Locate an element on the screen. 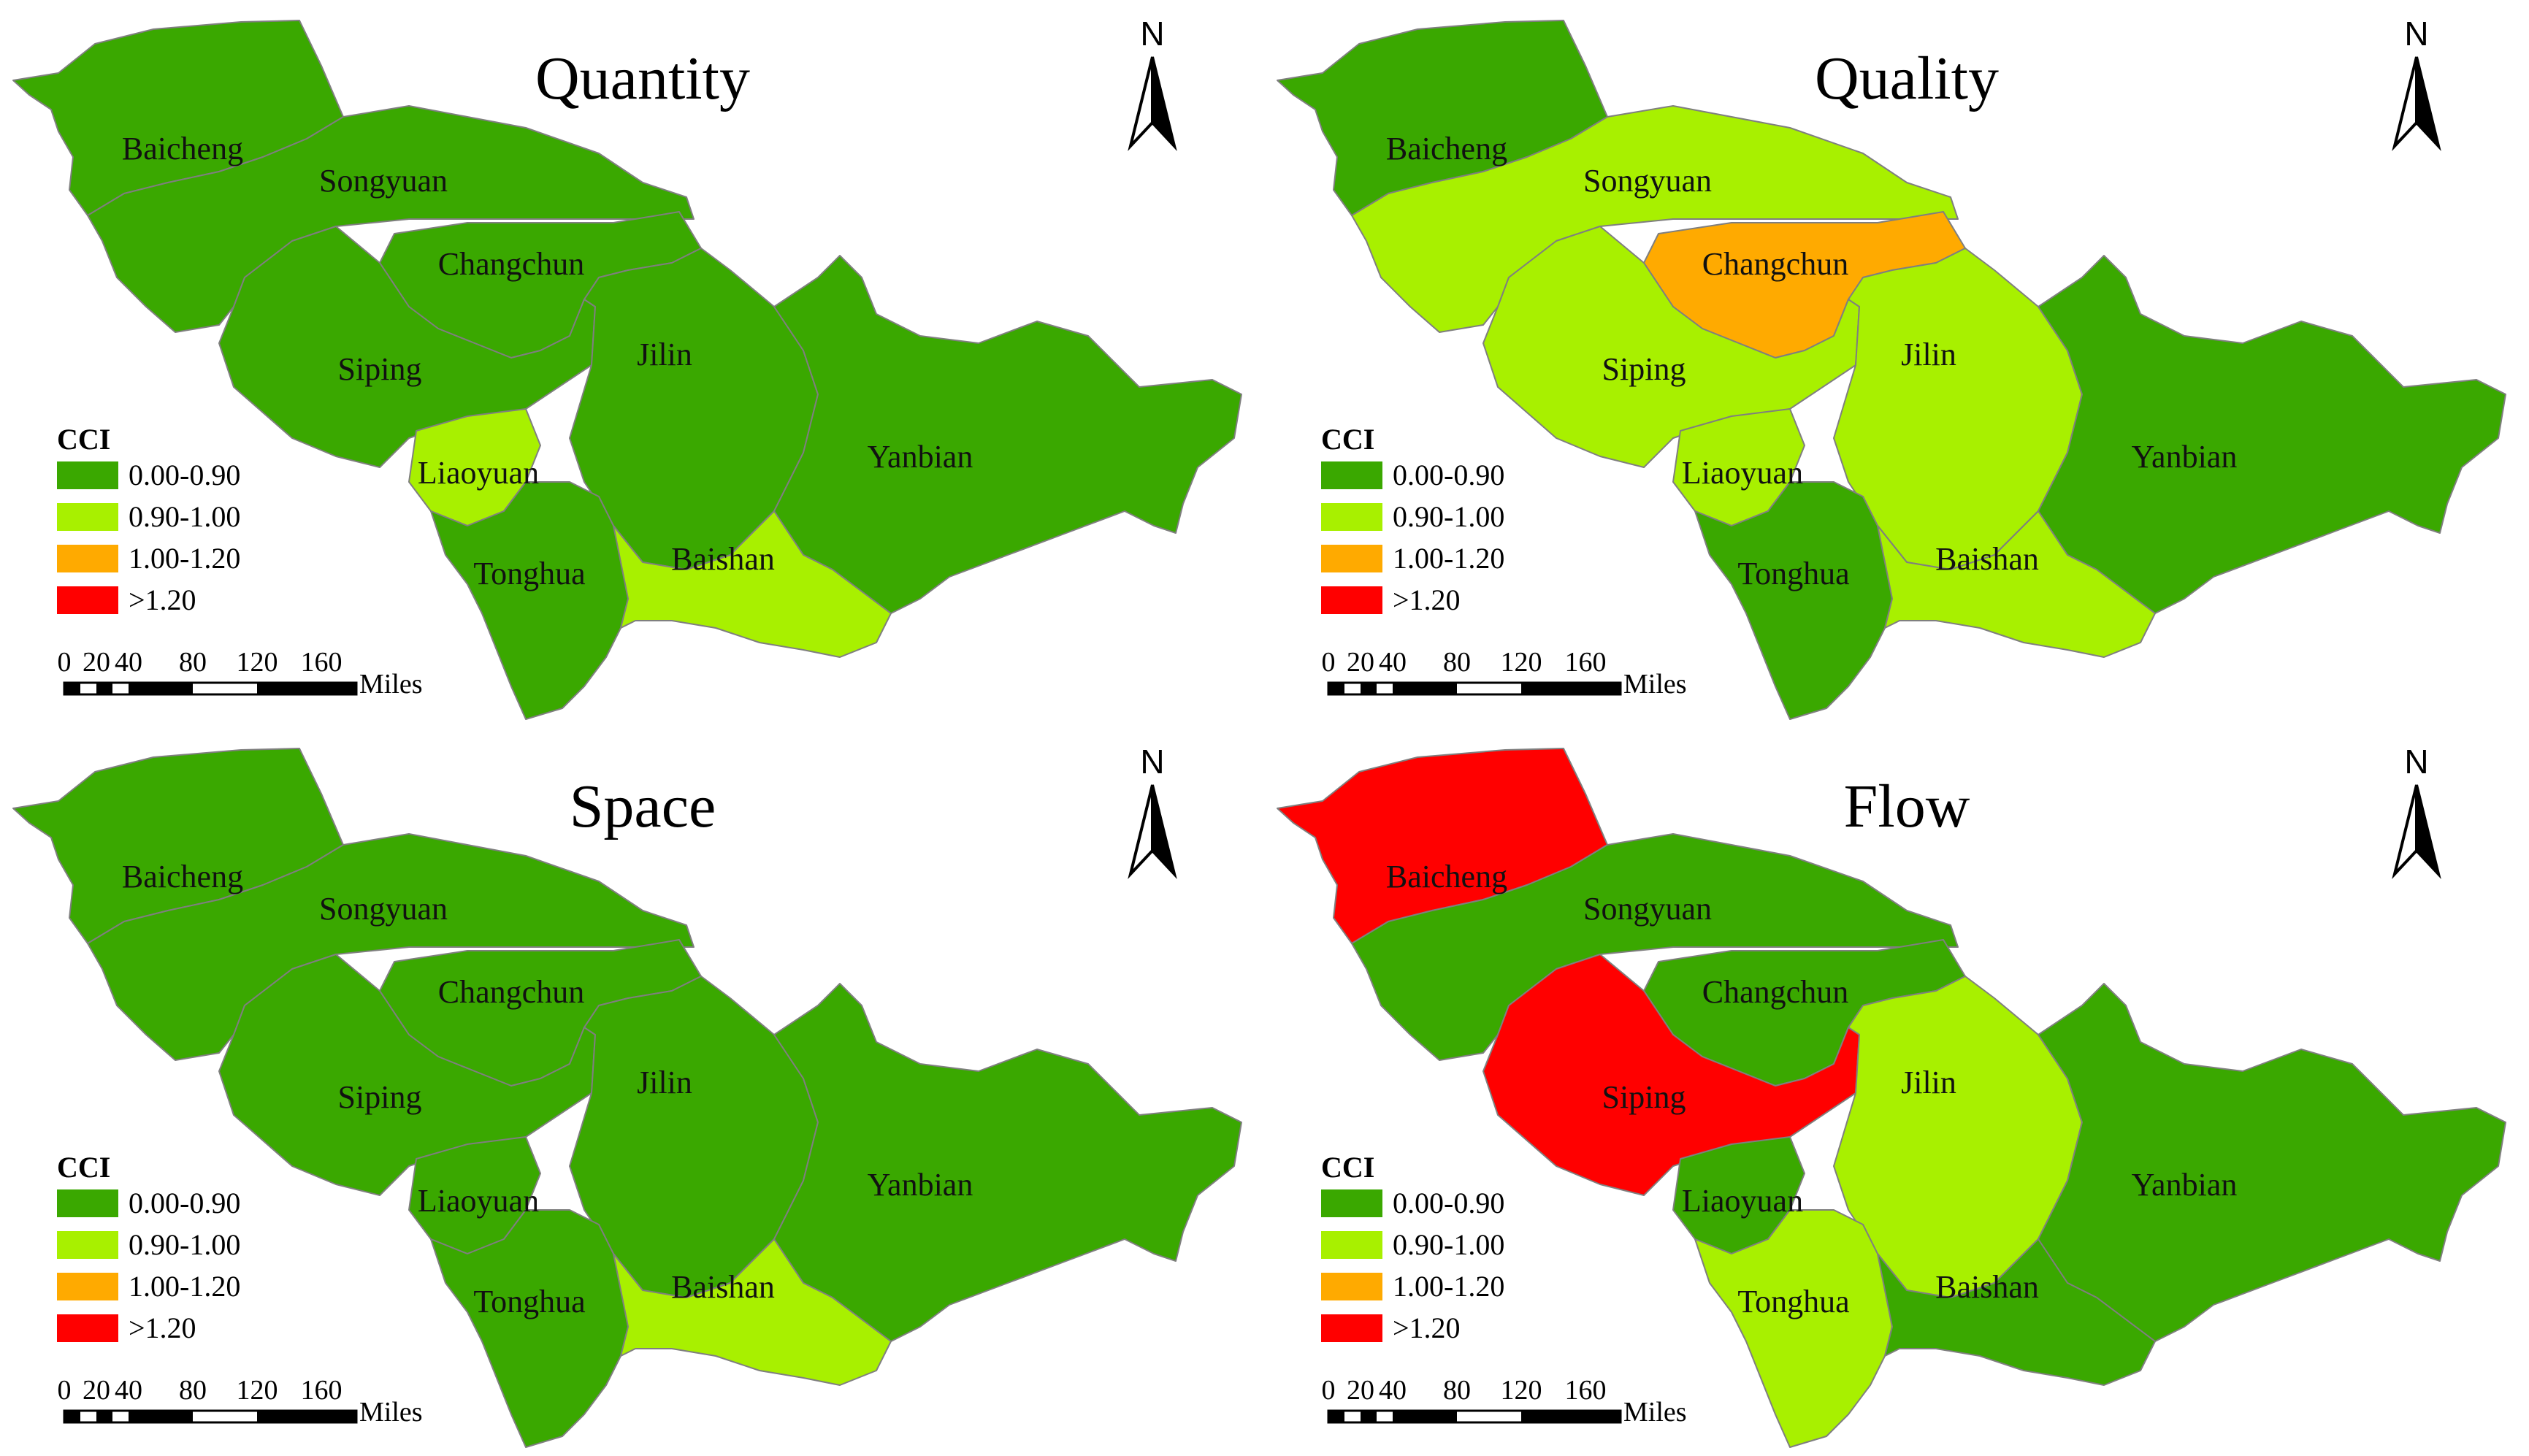 This screenshot has height=1456, width=2529. map-title: Quantity is located at coordinates (642, 78).